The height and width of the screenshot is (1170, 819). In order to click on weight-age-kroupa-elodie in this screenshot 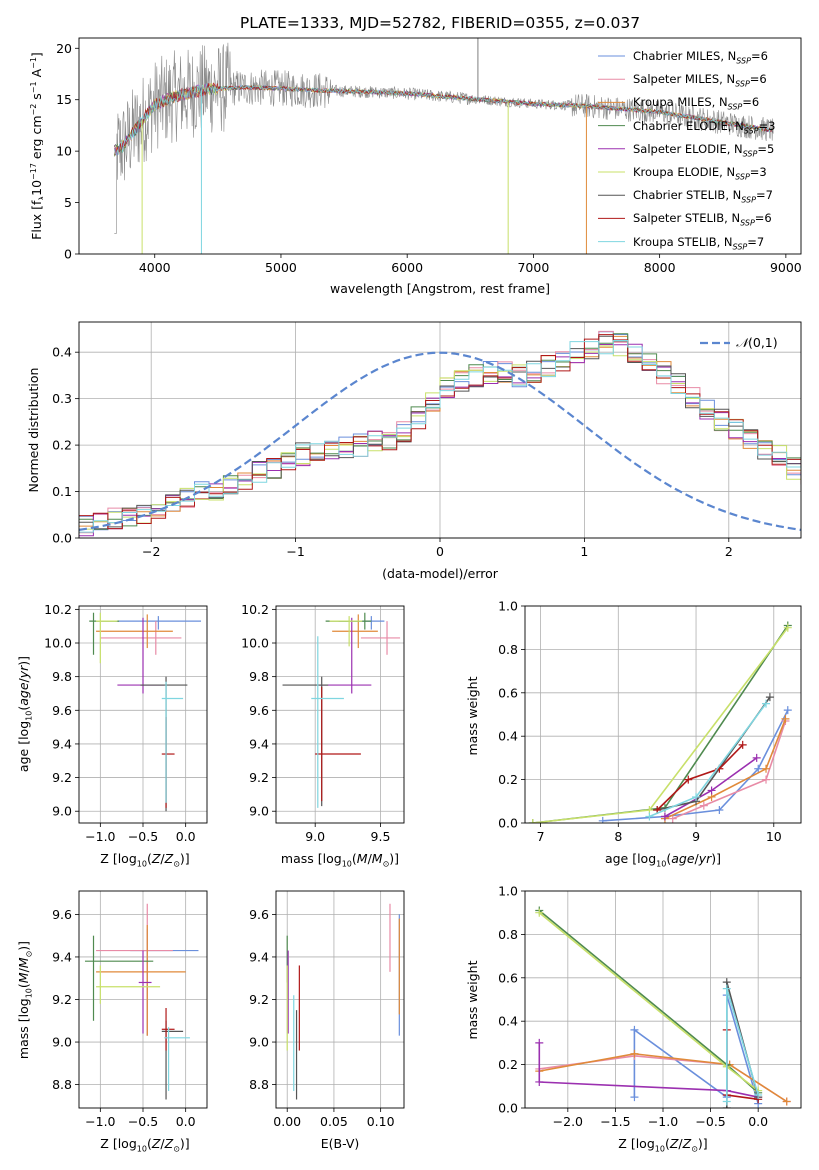, I will do `click(660, 723)`.